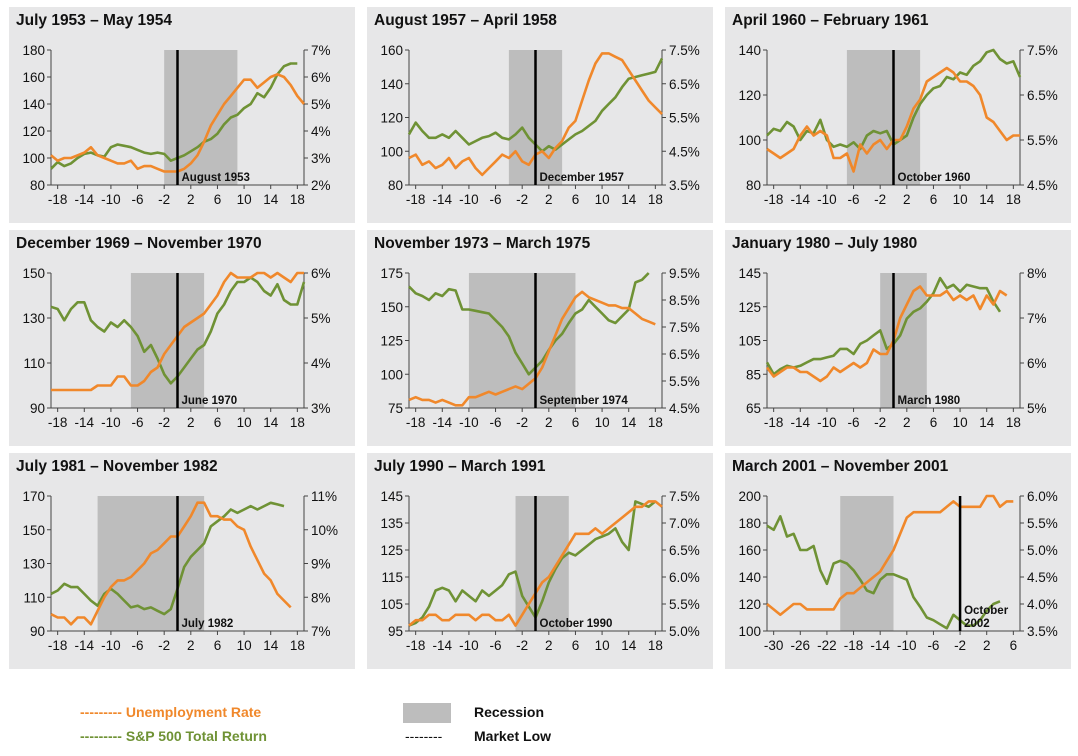 This screenshot has width=1078, height=756. Describe the element at coordinates (34, 363) in the screenshot. I see `y-left-tick-label: 110` at that location.